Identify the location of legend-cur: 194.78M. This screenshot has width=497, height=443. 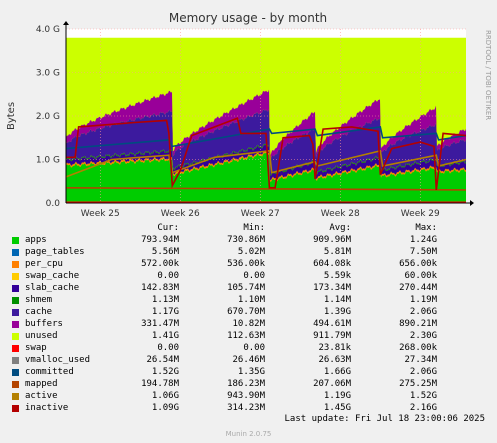
(160, 384).